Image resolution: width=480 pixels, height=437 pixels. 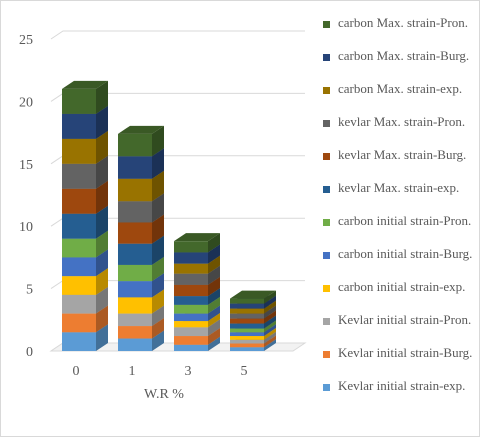 I want to click on legend-item: carbon Max. strain-Burg., so click(x=399, y=64).